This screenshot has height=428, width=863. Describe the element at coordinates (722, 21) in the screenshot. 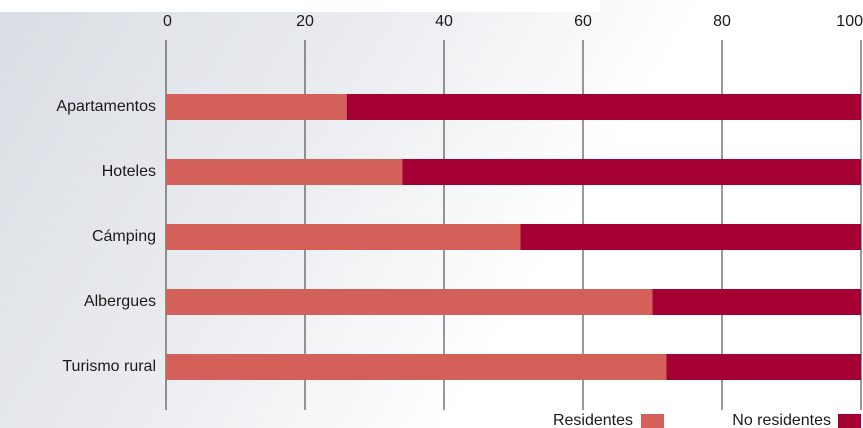

I see `x-tick-label: 80` at that location.